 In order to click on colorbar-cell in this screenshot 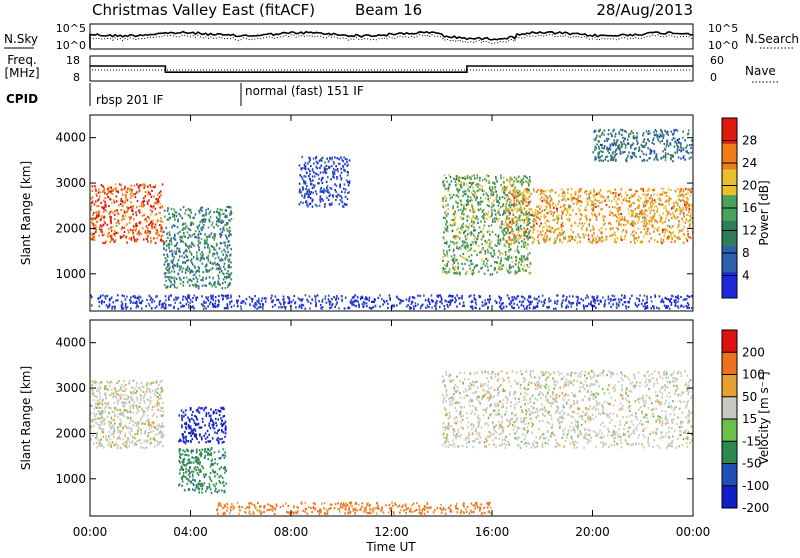, I will do `click(729, 182)`.